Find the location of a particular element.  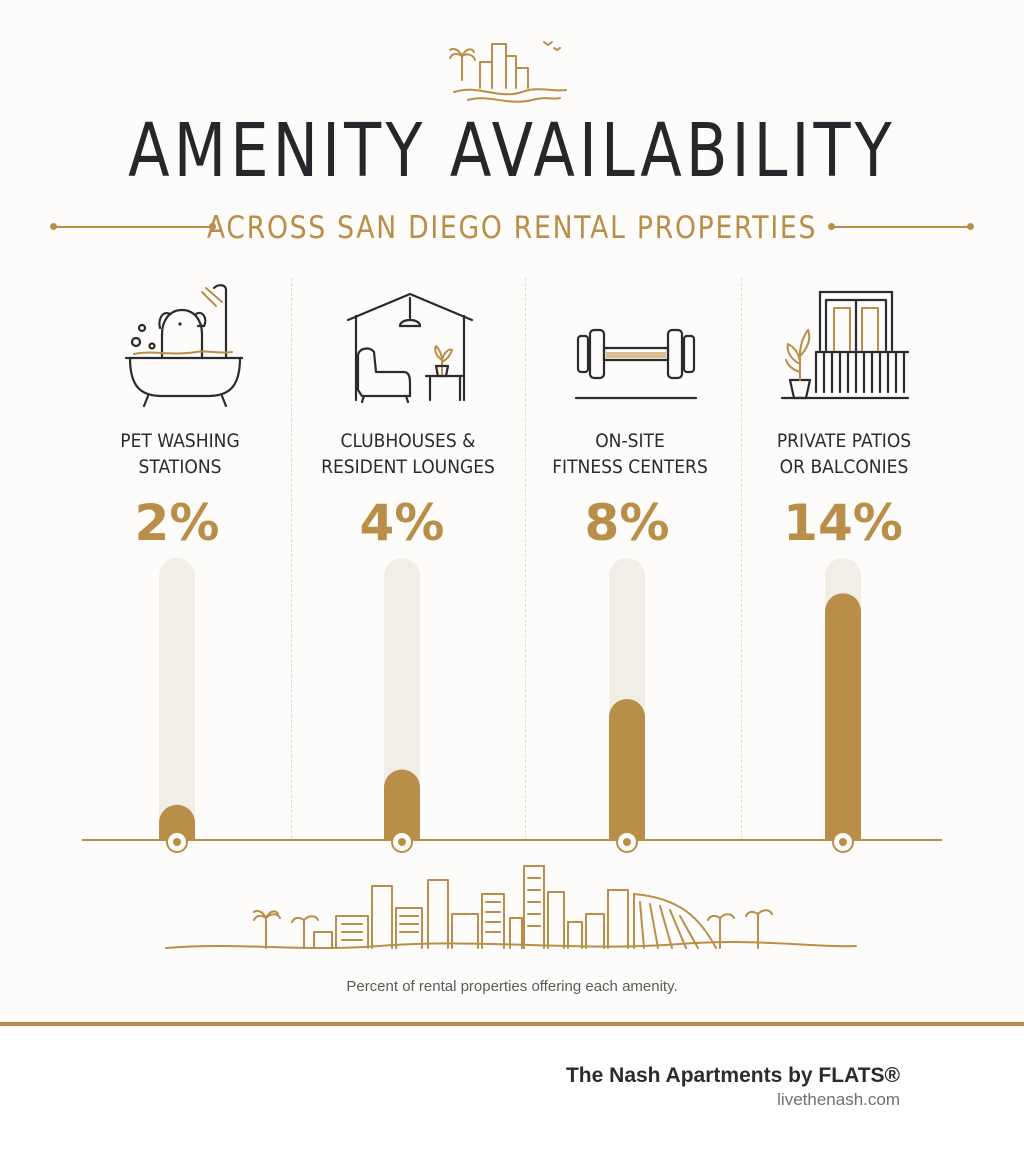

label-line: ON-SITE is located at coordinates (630, 441).